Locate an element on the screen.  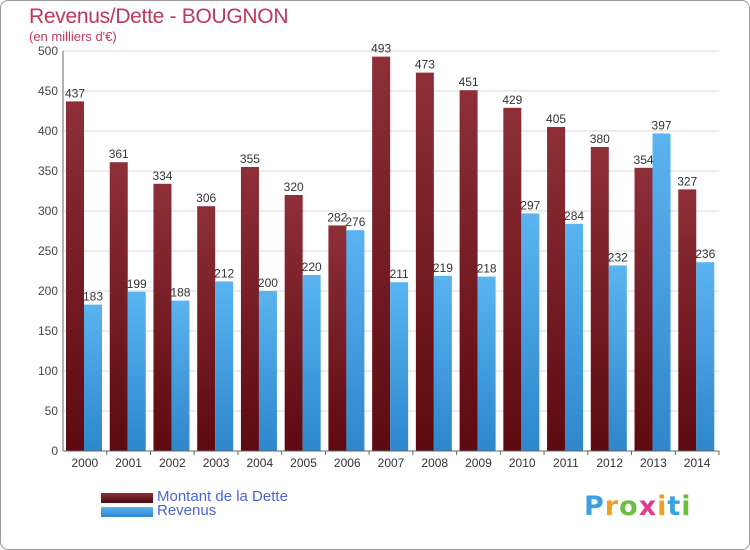
data-label-revenue: 183 is located at coordinates (93, 297).